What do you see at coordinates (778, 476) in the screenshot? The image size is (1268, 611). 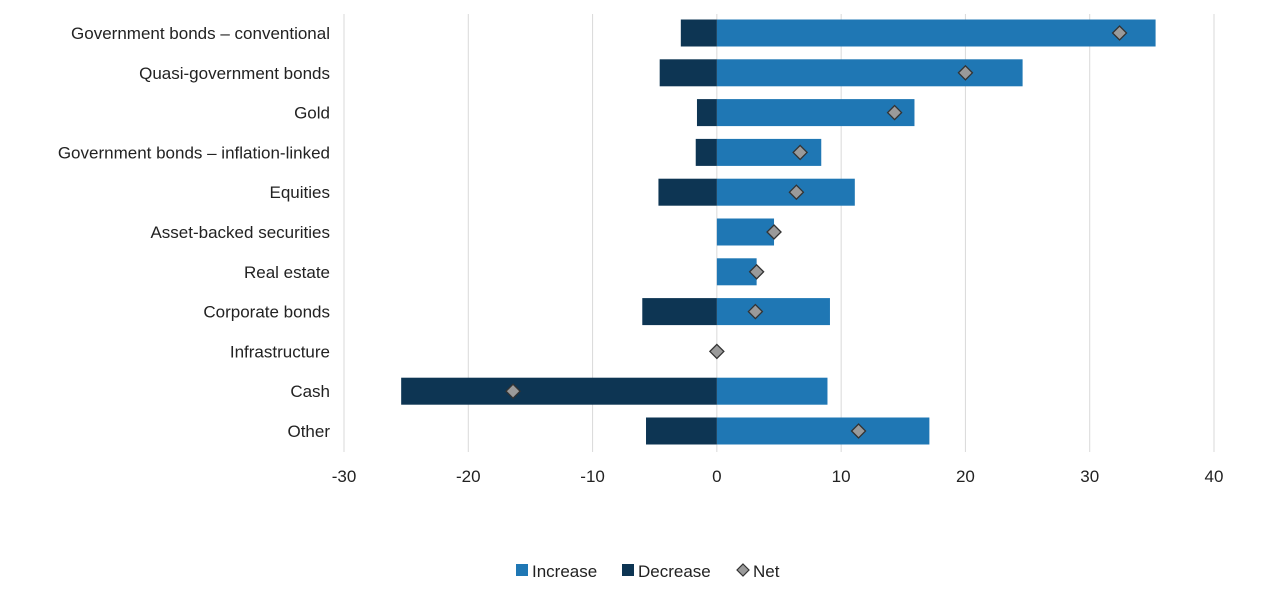 I see `x-axis-tick-labels: -30 -20 -10 0 10 20 30 40` at bounding box center [778, 476].